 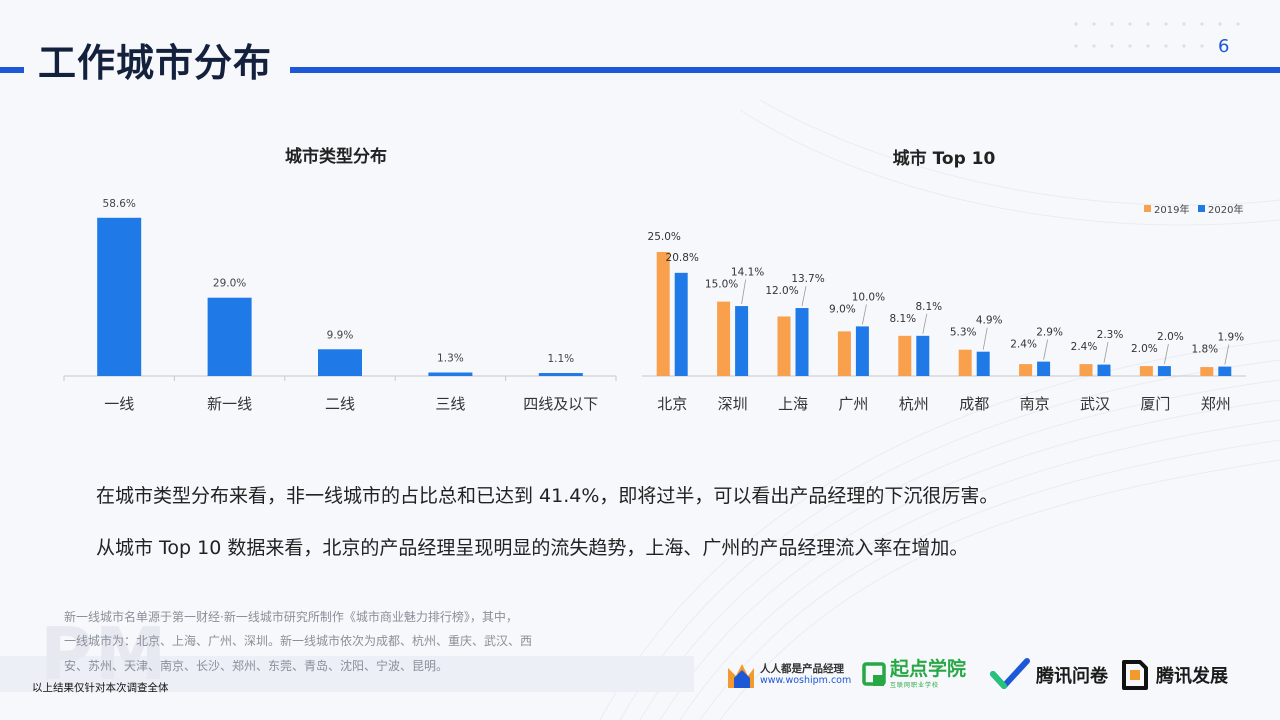 What do you see at coordinates (1171, 209) in the screenshot?
I see `legend-label: 2019年` at bounding box center [1171, 209].